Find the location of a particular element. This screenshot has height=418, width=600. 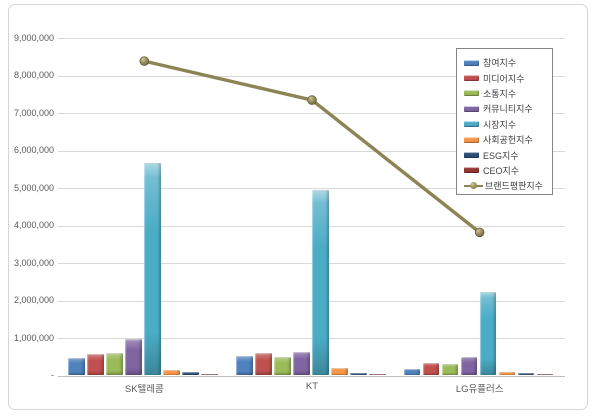

bar-커뮤니티지수-SK텔레콤 is located at coordinates (133, 357).